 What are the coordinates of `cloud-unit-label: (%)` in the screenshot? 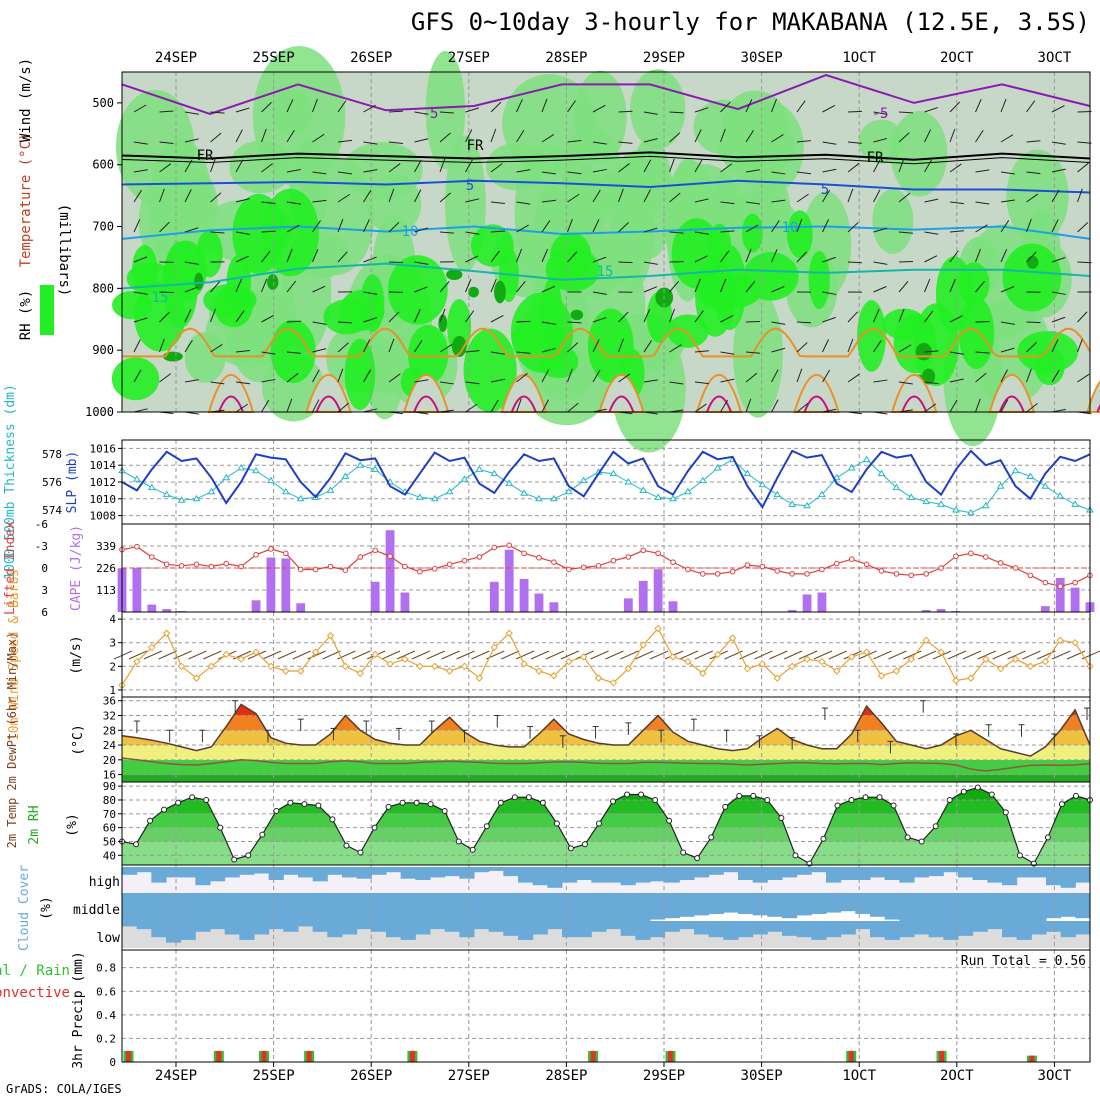 It's located at (46, 907).